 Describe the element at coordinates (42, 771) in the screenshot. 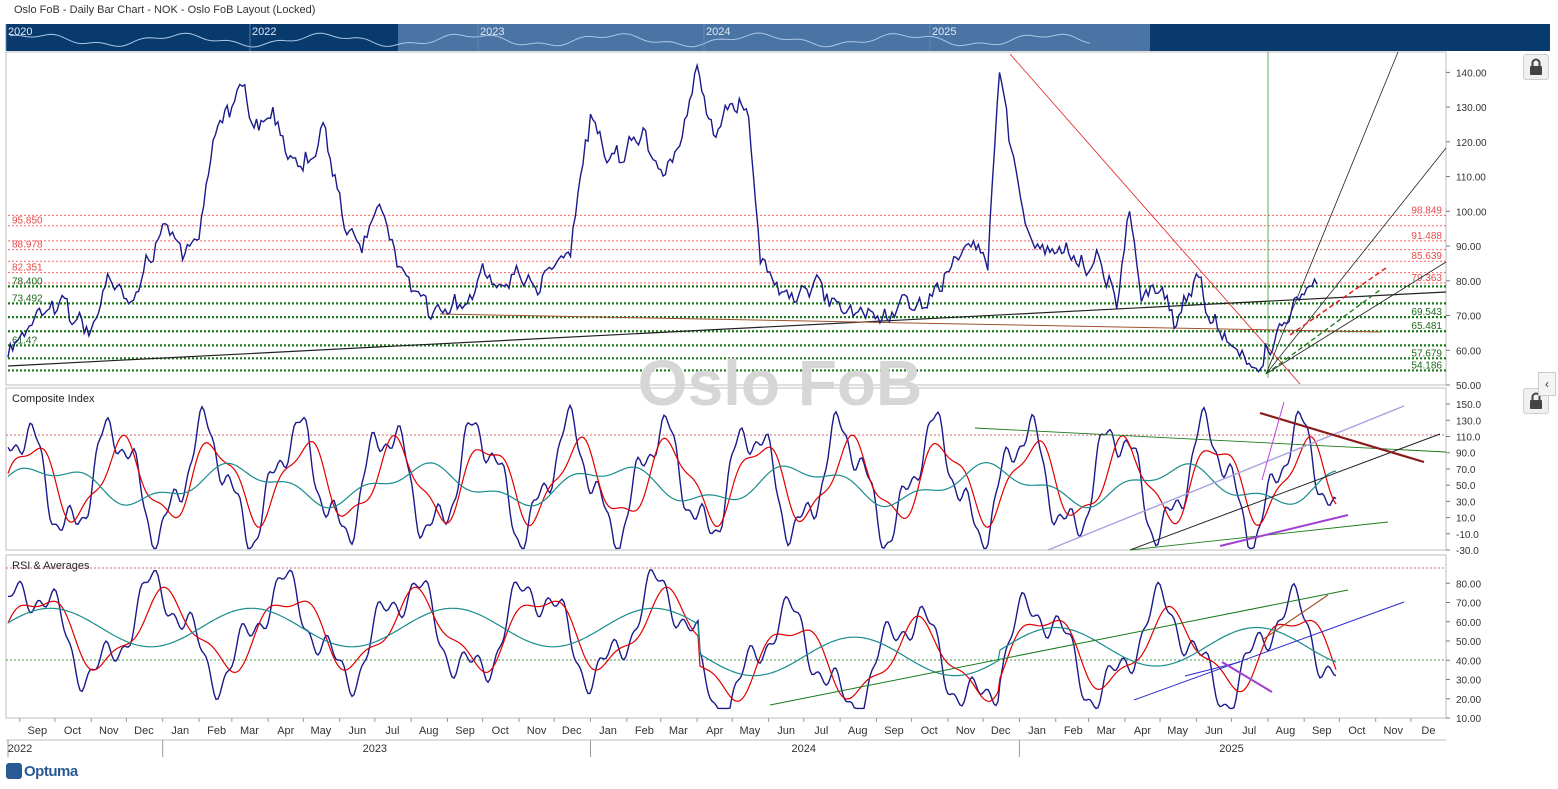

I see `optuma-logo: Optuma` at that location.